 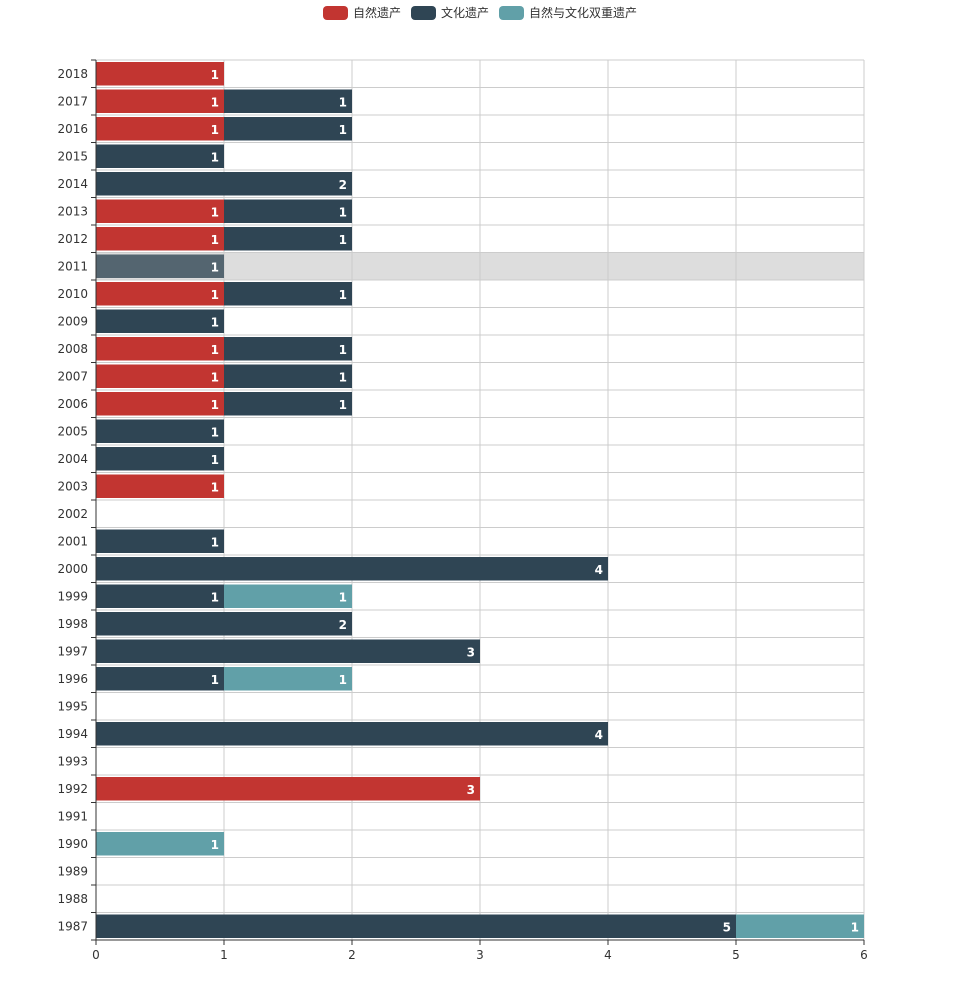 I want to click on data-label-2008-series-1: 1, so click(x=343, y=350).